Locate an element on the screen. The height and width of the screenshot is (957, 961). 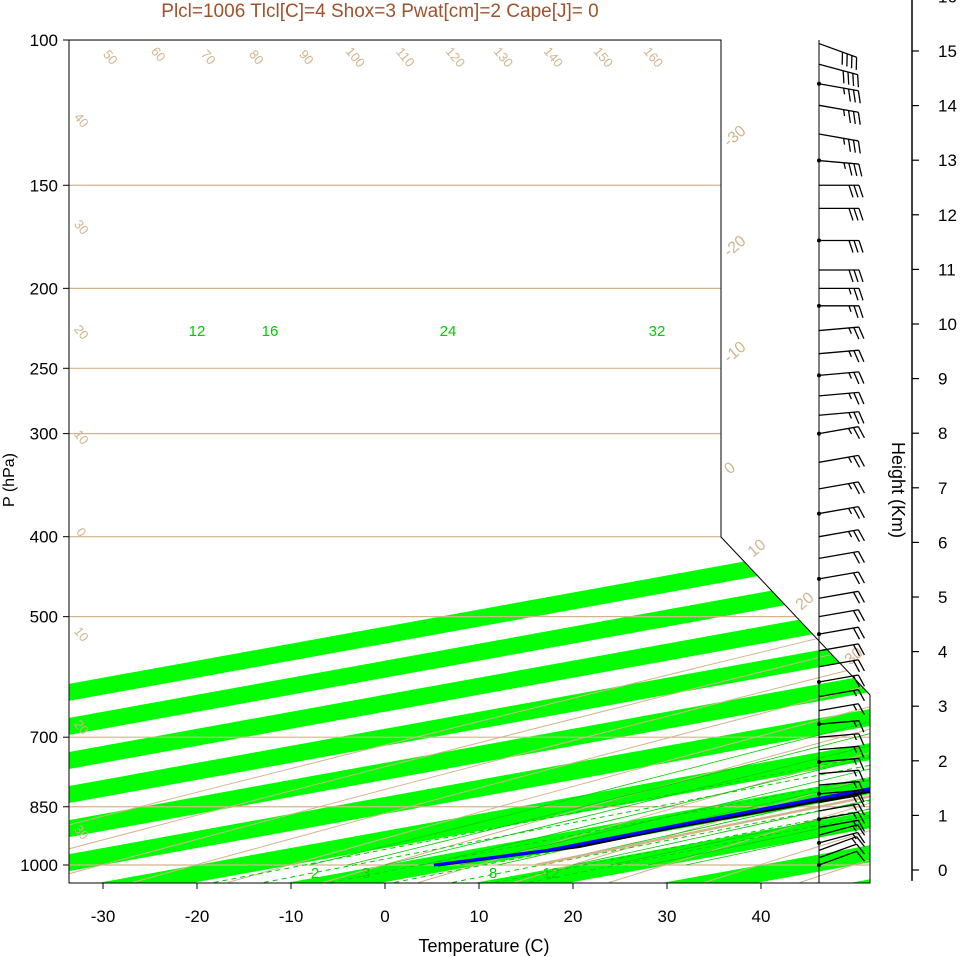
x-tick-label: -30 is located at coordinates (103, 916).